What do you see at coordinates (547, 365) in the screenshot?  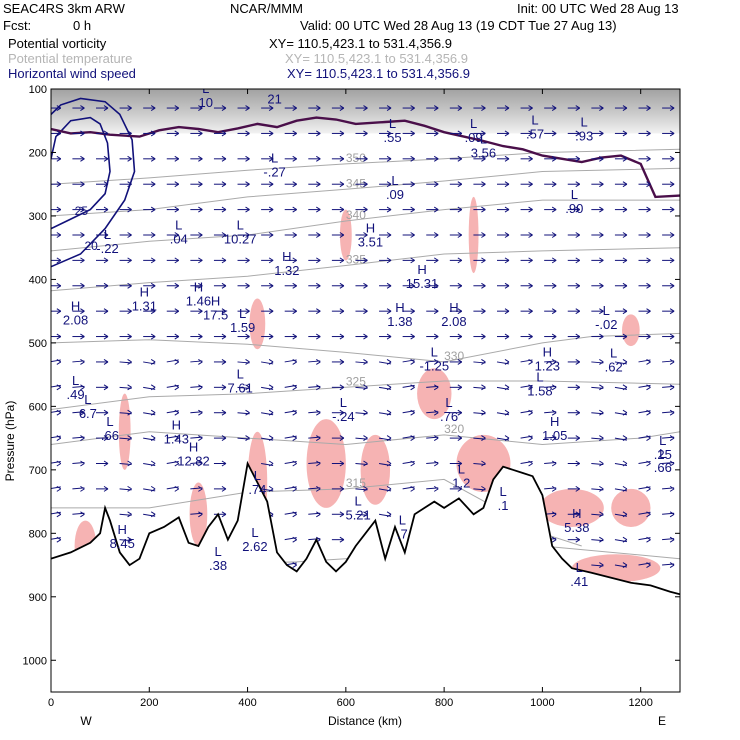 I see `extremum-value: 1.23` at bounding box center [547, 365].